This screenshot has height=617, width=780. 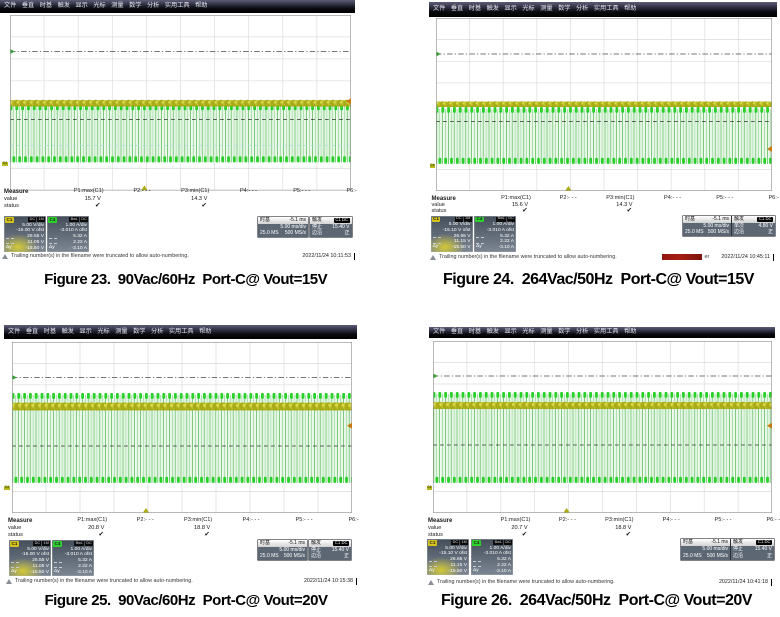 I want to click on trigger-source-badge: C1 DC, so click(x=341, y=220).